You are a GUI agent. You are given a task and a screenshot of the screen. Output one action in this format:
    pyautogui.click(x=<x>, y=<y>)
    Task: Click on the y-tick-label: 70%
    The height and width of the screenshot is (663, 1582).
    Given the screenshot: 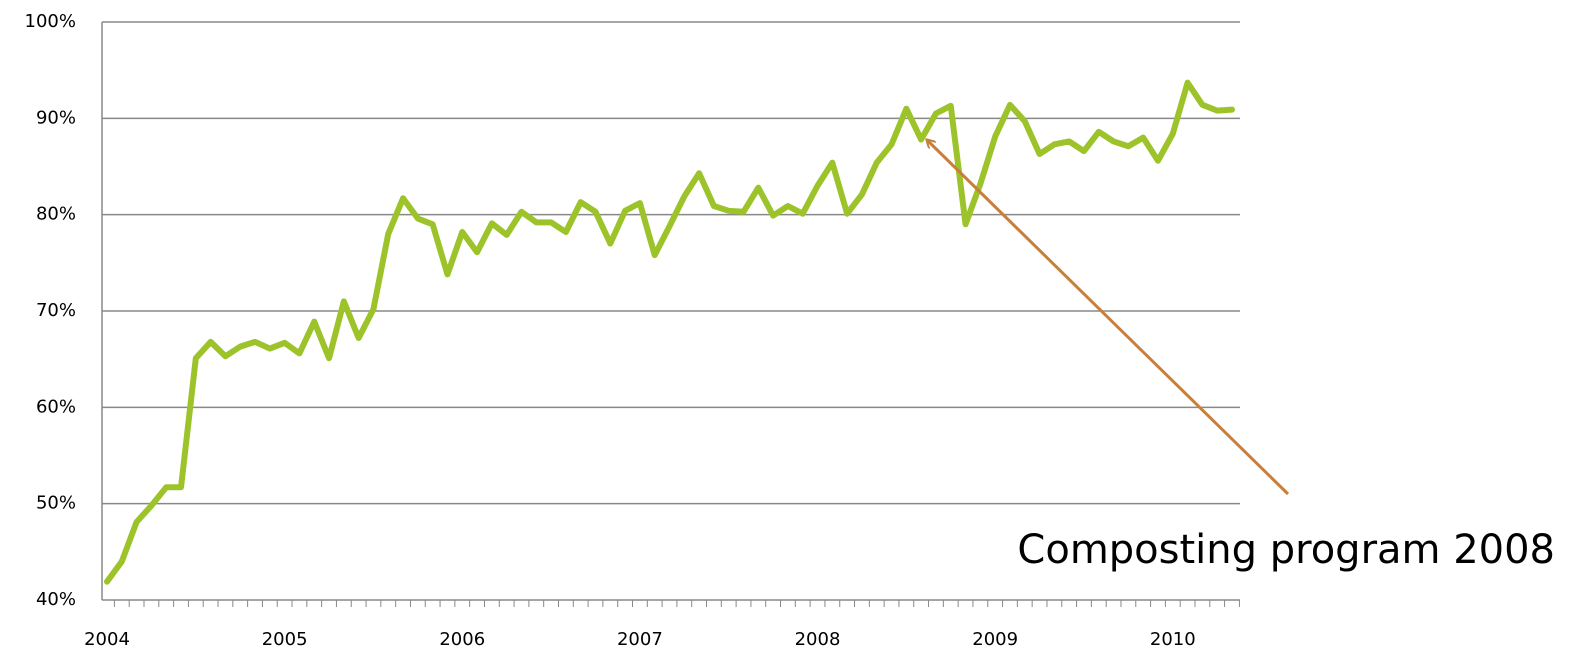 What is the action you would take?
    pyautogui.click(x=56, y=310)
    